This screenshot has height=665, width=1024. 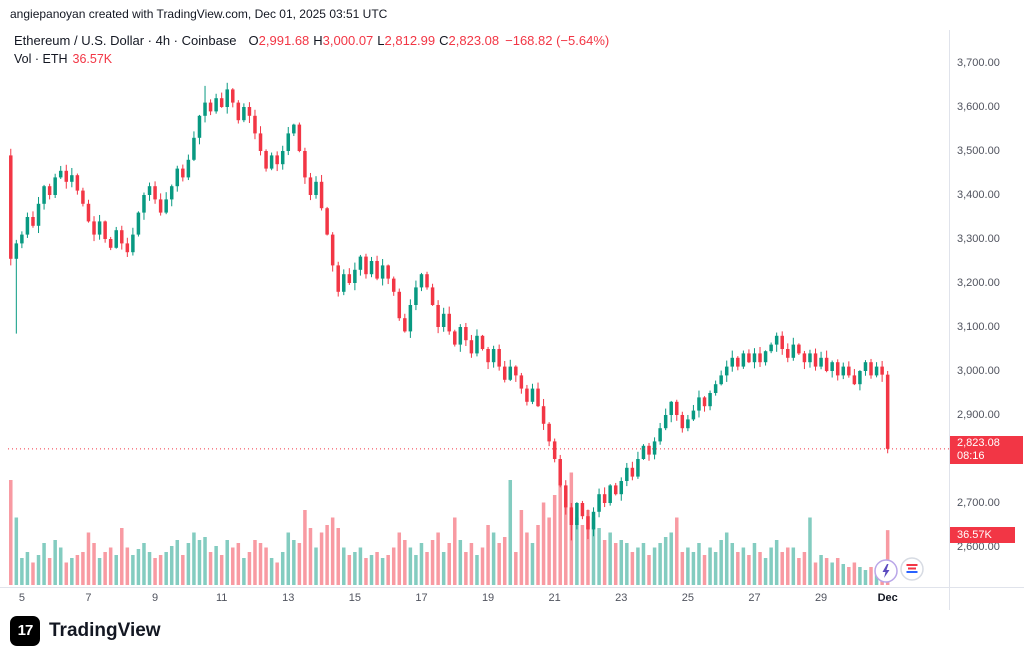 I want to click on tradingview-logo-text: TradingView, so click(x=105, y=630).